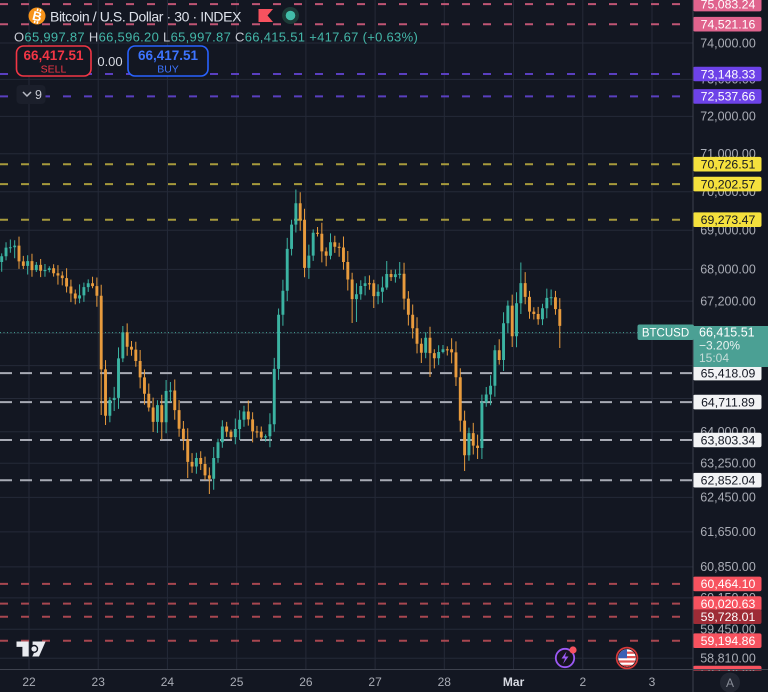 The height and width of the screenshot is (692, 768). What do you see at coordinates (665, 334) in the screenshot?
I see `svg-text: BTCUSD` at bounding box center [665, 334].